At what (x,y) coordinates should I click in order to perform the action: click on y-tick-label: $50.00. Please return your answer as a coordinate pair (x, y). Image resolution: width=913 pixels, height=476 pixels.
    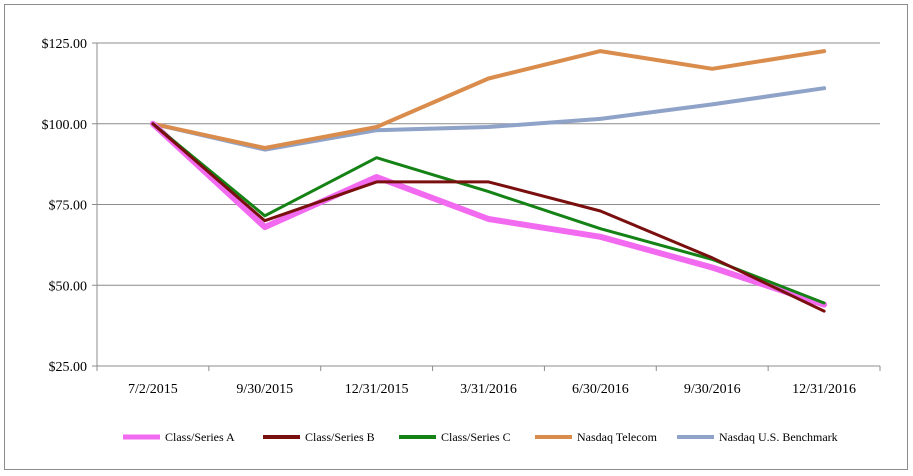
    Looking at the image, I should click on (68, 286).